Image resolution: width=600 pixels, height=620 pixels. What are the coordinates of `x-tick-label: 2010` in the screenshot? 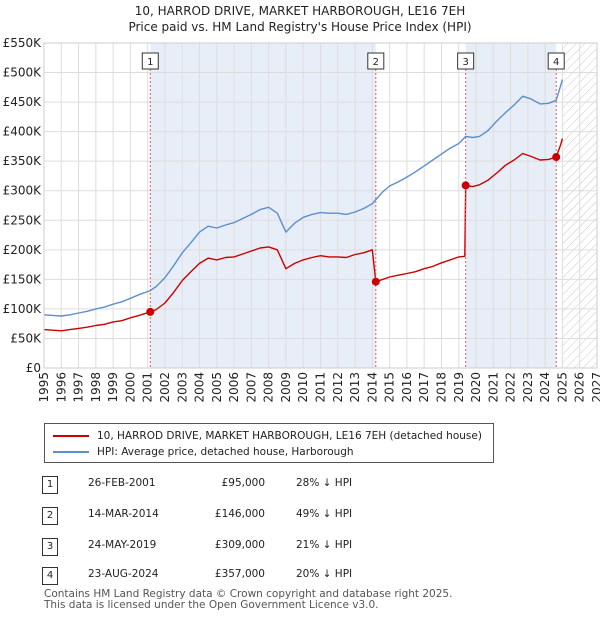 It's located at (303, 387).